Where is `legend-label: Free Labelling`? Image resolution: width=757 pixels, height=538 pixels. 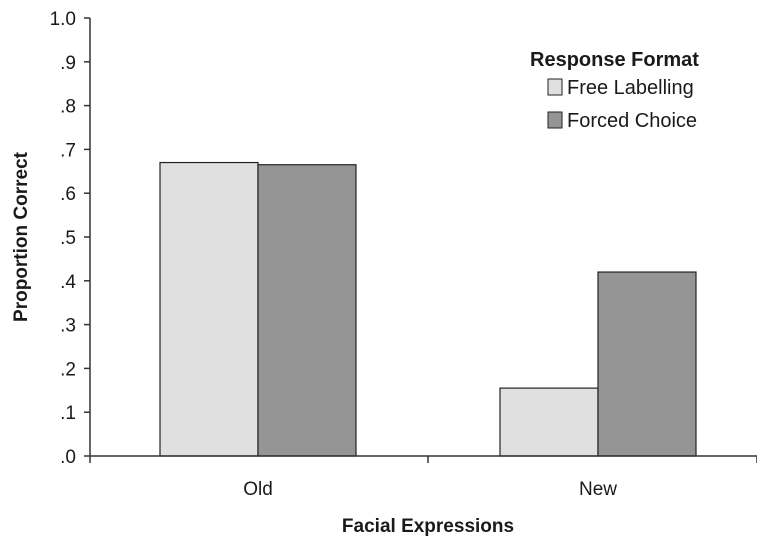
legend-label: Free Labelling is located at coordinates (630, 88).